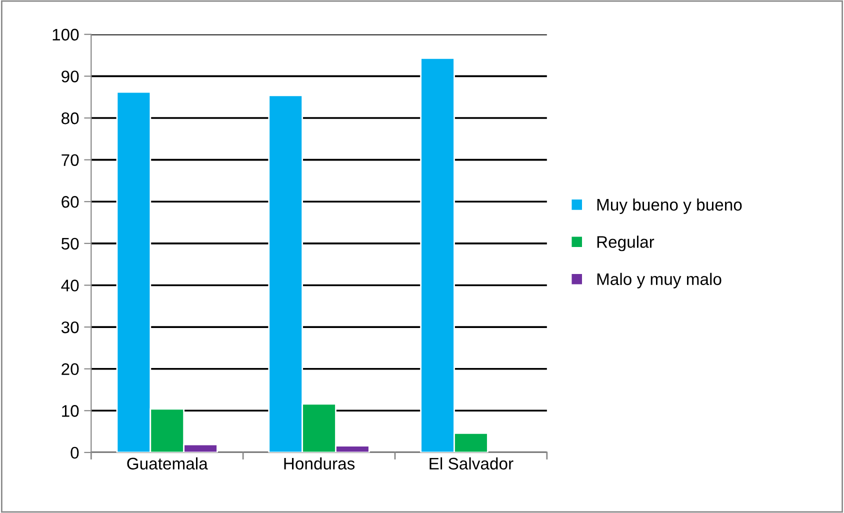  Describe the element at coordinates (659, 280) in the screenshot. I see `legend-label: Malo y muy malo` at that location.